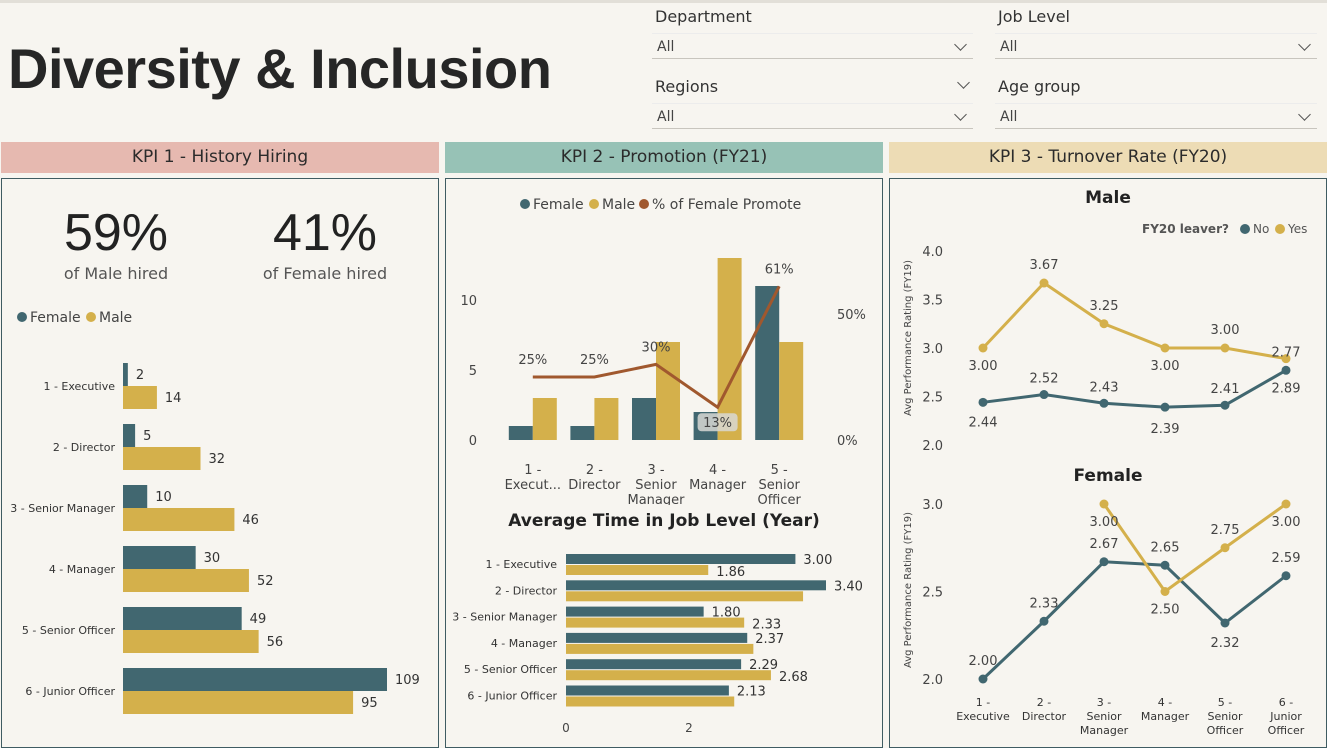 This screenshot has width=1327, height=748. I want to click on avg-category-label: 3 - Senior Manager, so click(504, 617).